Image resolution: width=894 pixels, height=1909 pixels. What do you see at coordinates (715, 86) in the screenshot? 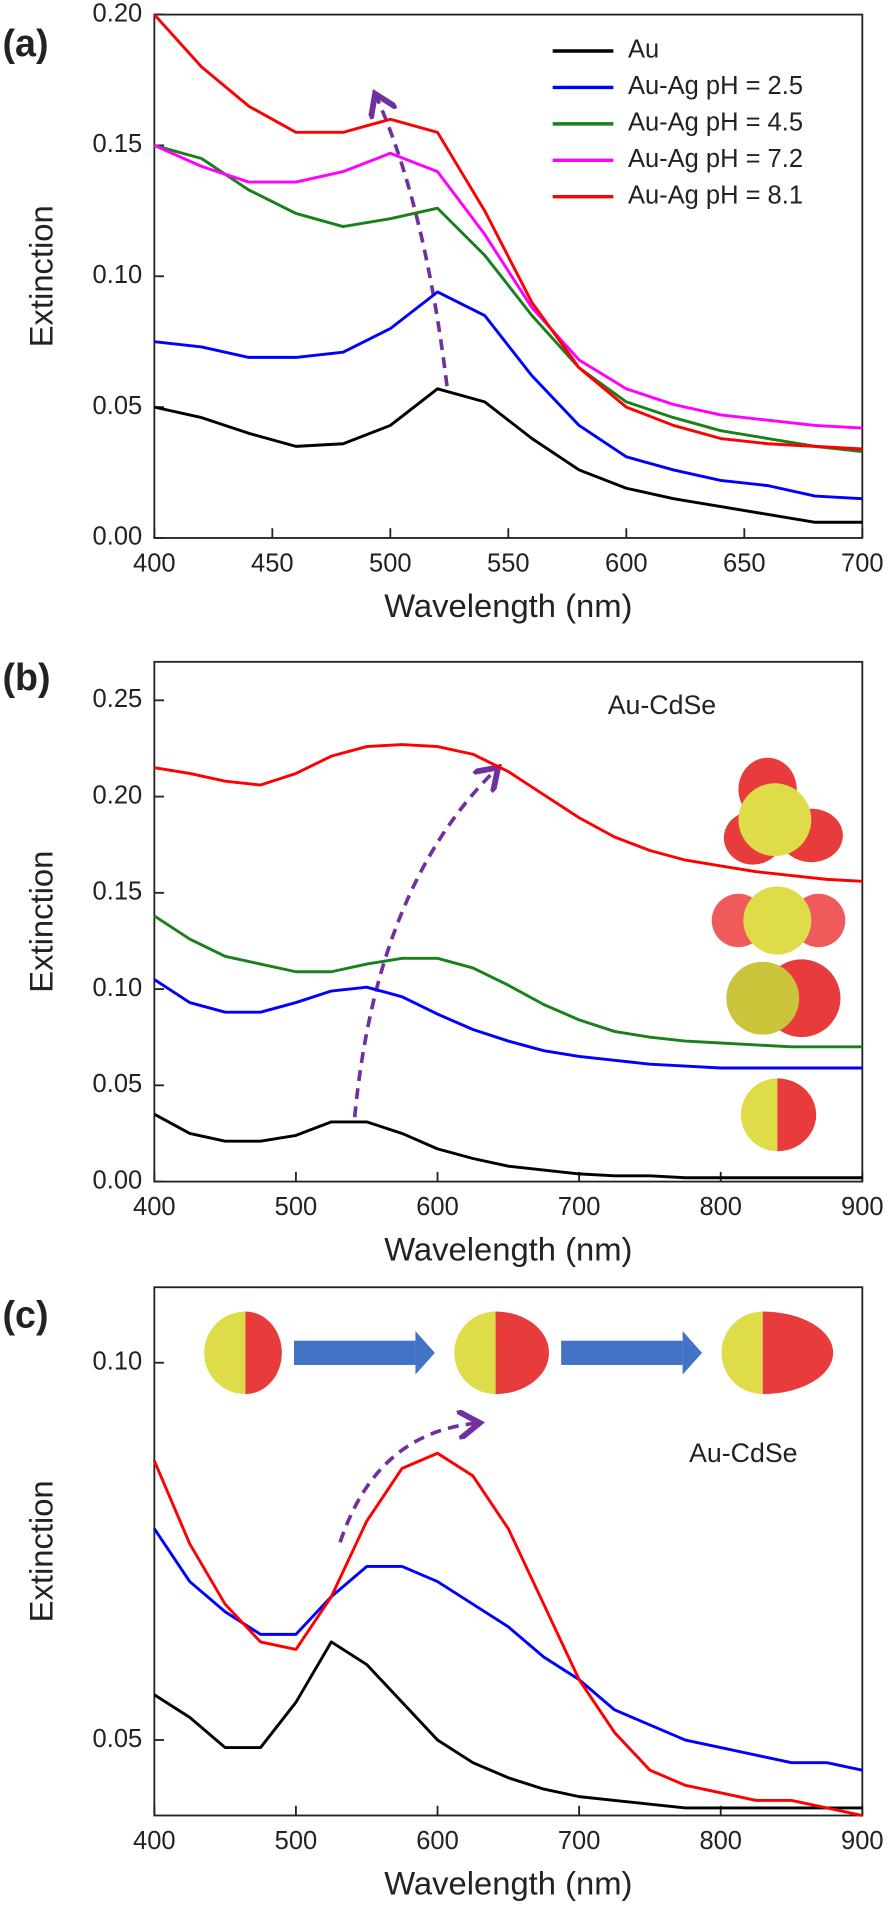
I see `legend-label: Au-Ag pH = 2.5` at bounding box center [715, 86].